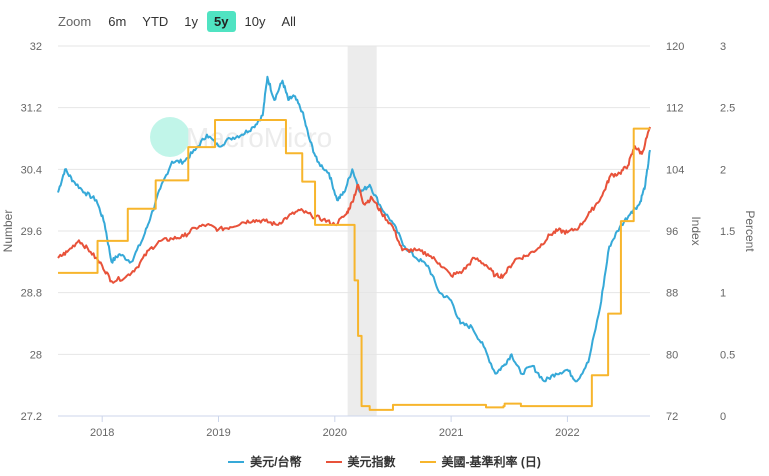 Image resolution: width=769 pixels, height=476 pixels. Describe the element at coordinates (750, 231) in the screenshot. I see `percent-axis-title: Percent` at that location.